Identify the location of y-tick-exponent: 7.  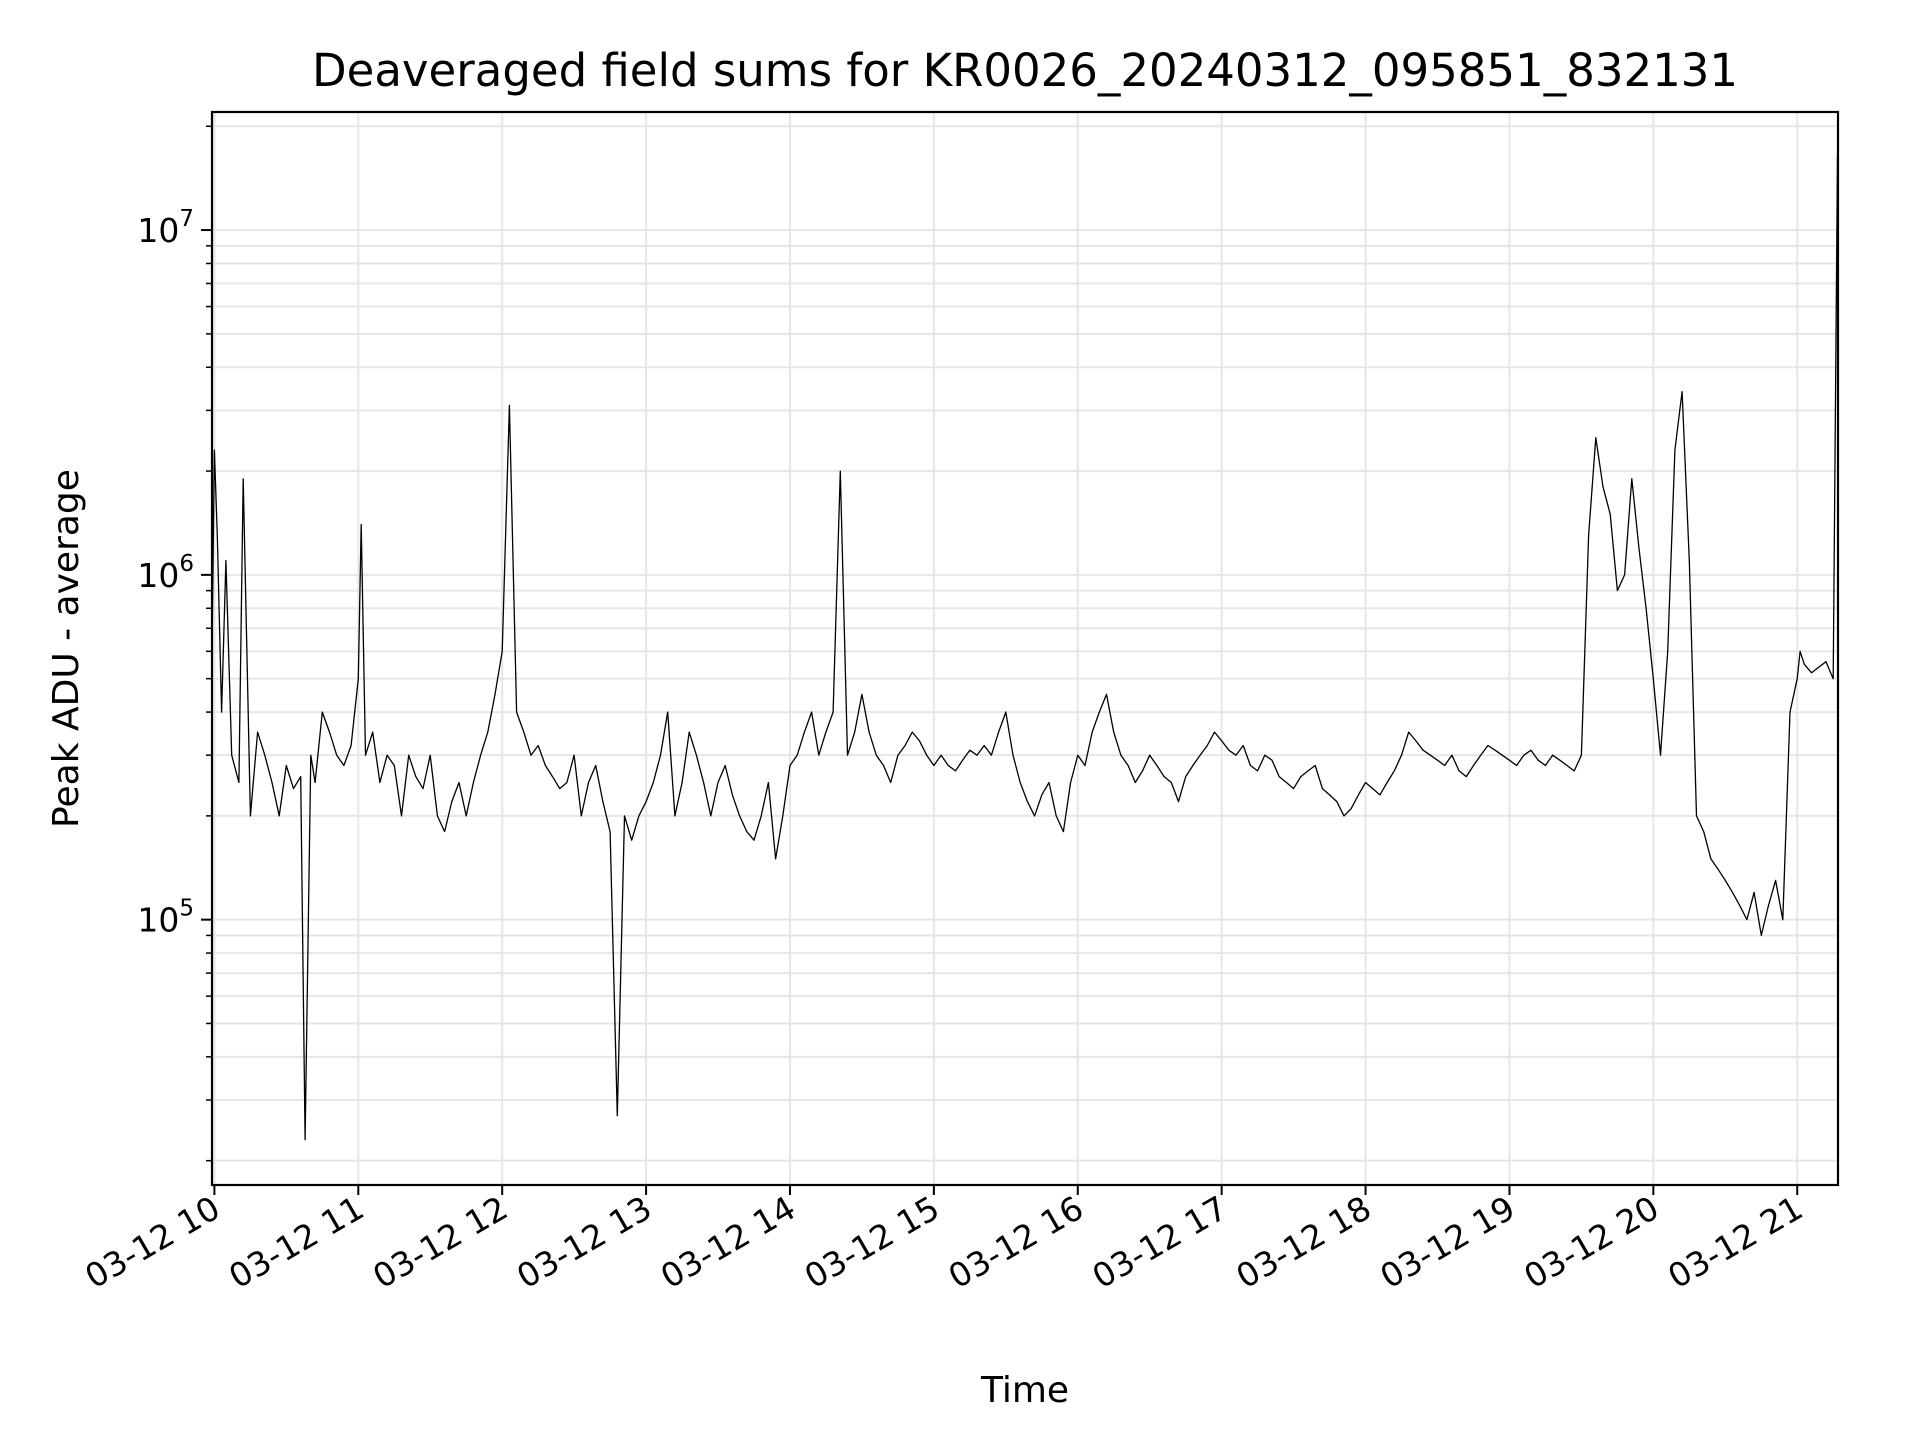
(186, 219).